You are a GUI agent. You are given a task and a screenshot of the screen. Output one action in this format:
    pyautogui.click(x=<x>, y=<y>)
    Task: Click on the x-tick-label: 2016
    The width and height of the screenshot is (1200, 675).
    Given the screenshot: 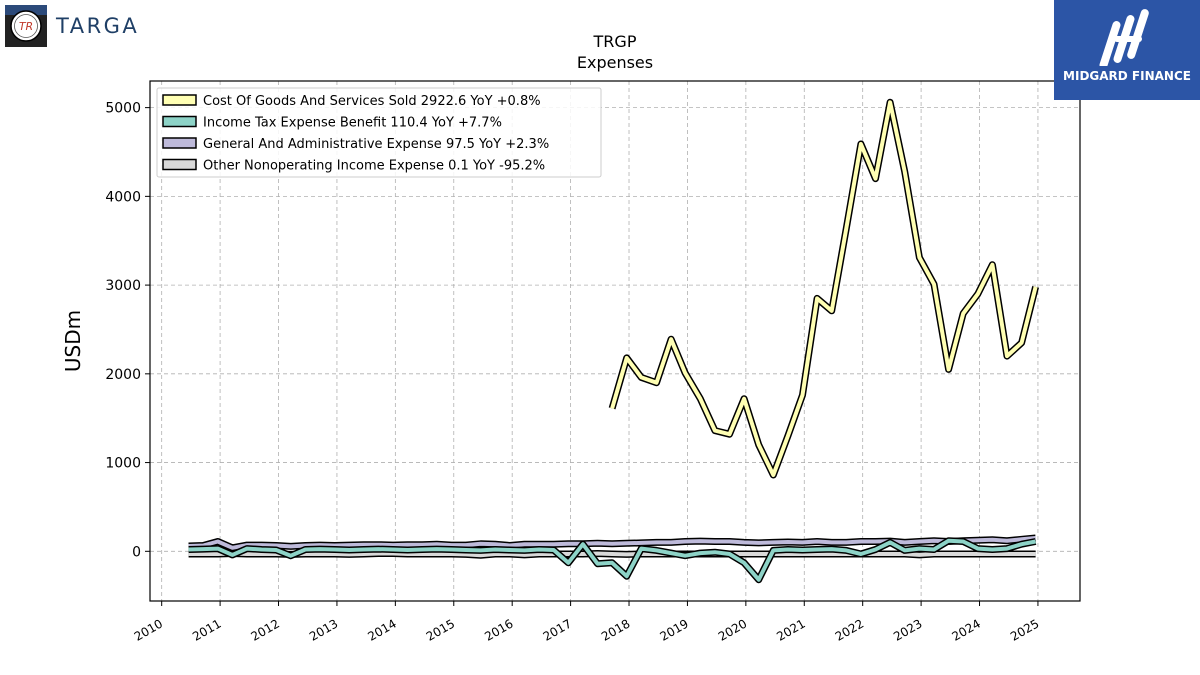 What is the action you would take?
    pyautogui.click(x=498, y=629)
    